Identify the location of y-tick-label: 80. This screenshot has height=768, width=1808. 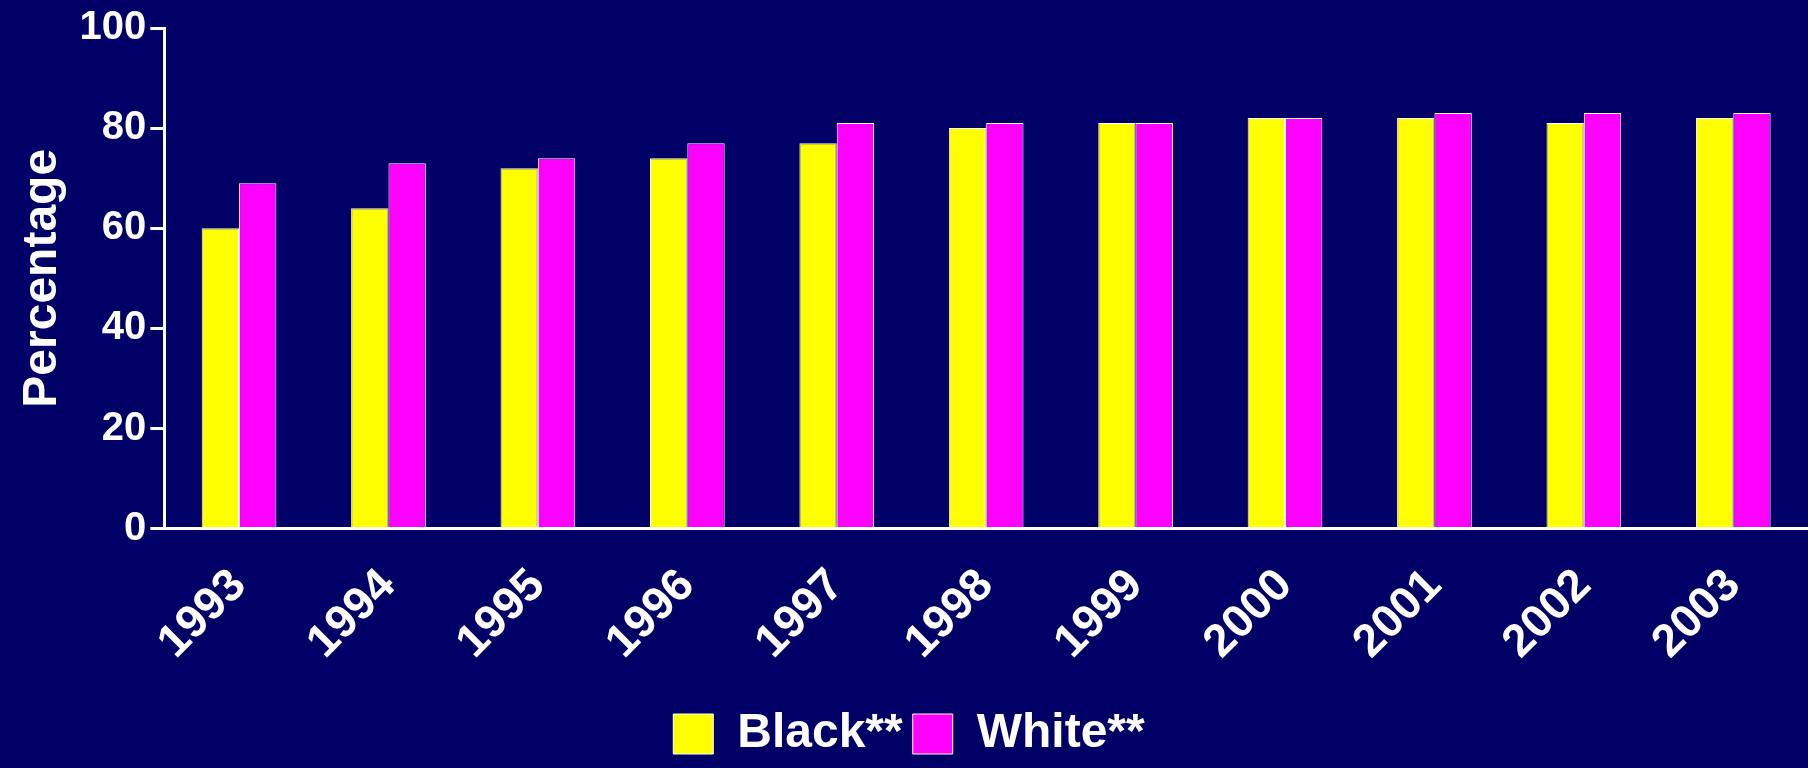
(124, 125).